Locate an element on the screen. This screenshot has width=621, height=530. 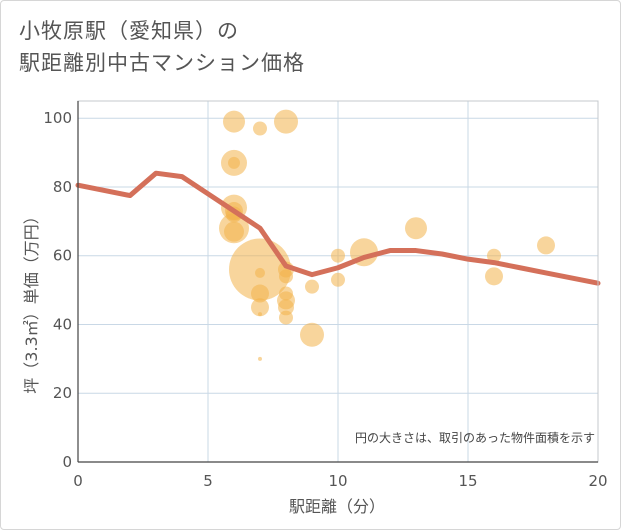
x-tick-label: 0 is located at coordinates (78, 481).